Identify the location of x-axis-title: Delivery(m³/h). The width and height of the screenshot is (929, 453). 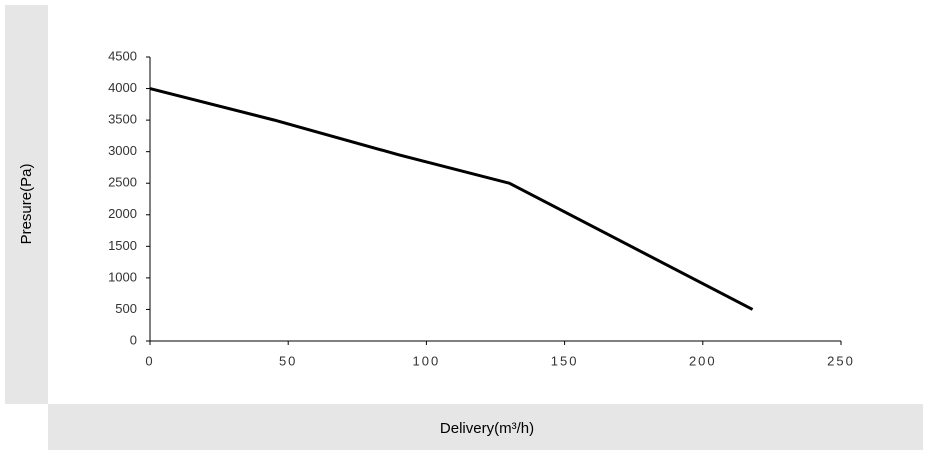
(487, 428).